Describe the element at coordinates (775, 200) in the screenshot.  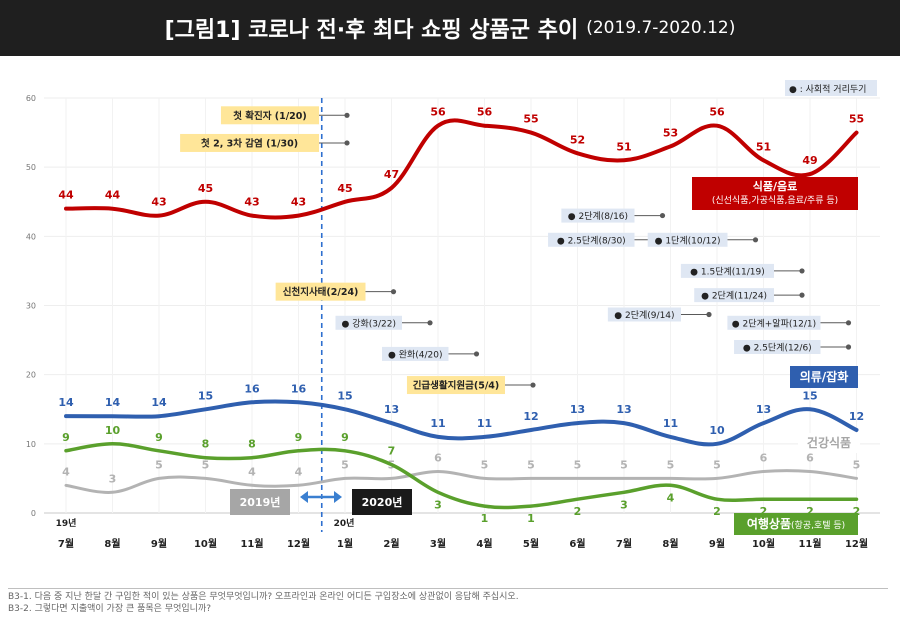
I see `series-sublabel: (신선식품,가공식품,음료/주류 등)` at that location.